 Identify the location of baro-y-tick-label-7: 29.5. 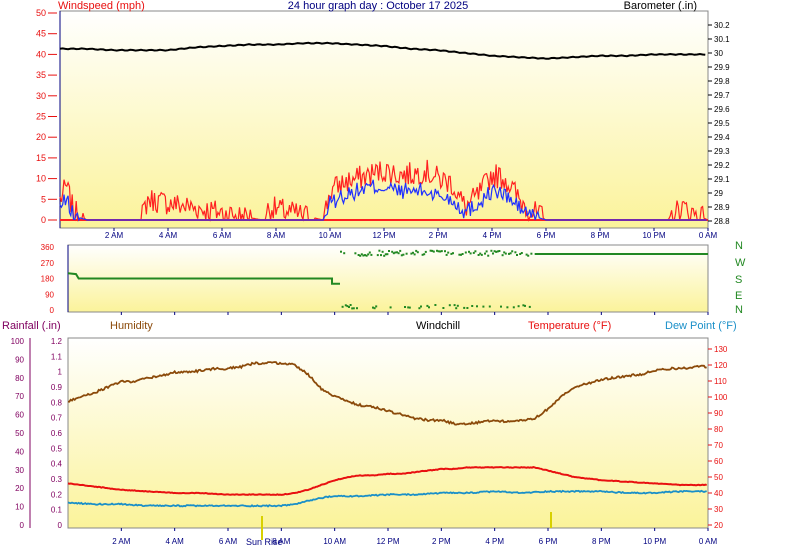
(722, 123).